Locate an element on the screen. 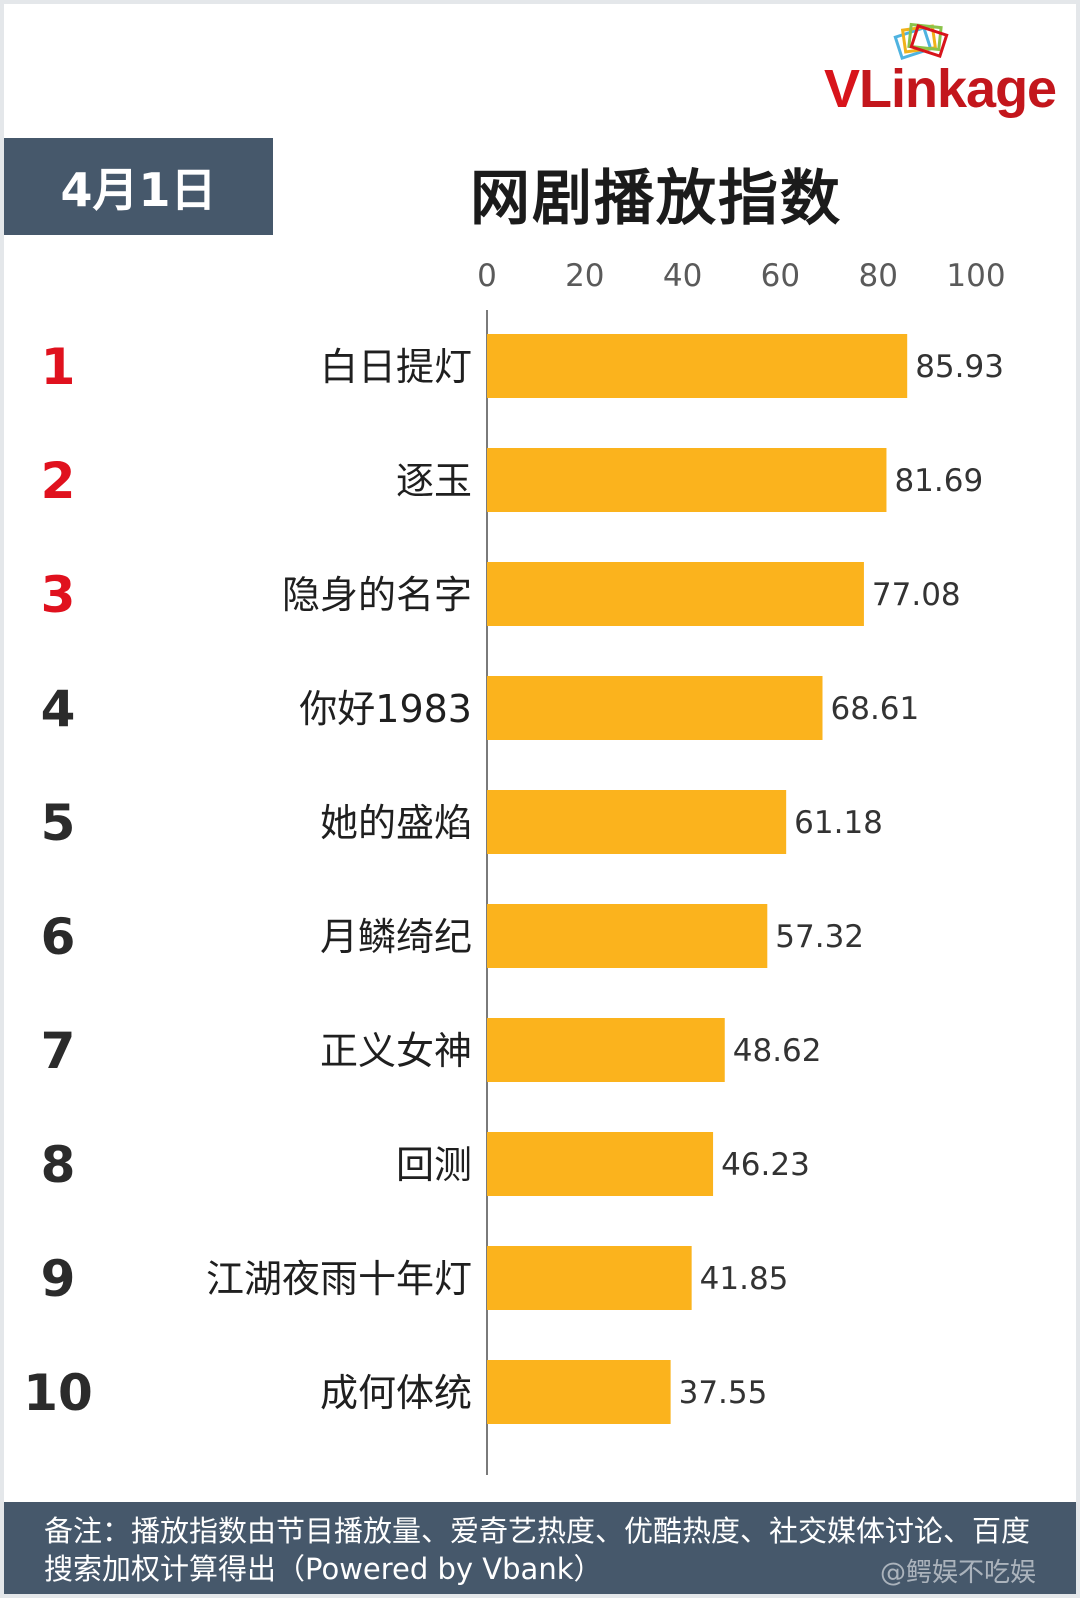 The height and width of the screenshot is (1598, 1080). value-label: 68.61 is located at coordinates (875, 709).